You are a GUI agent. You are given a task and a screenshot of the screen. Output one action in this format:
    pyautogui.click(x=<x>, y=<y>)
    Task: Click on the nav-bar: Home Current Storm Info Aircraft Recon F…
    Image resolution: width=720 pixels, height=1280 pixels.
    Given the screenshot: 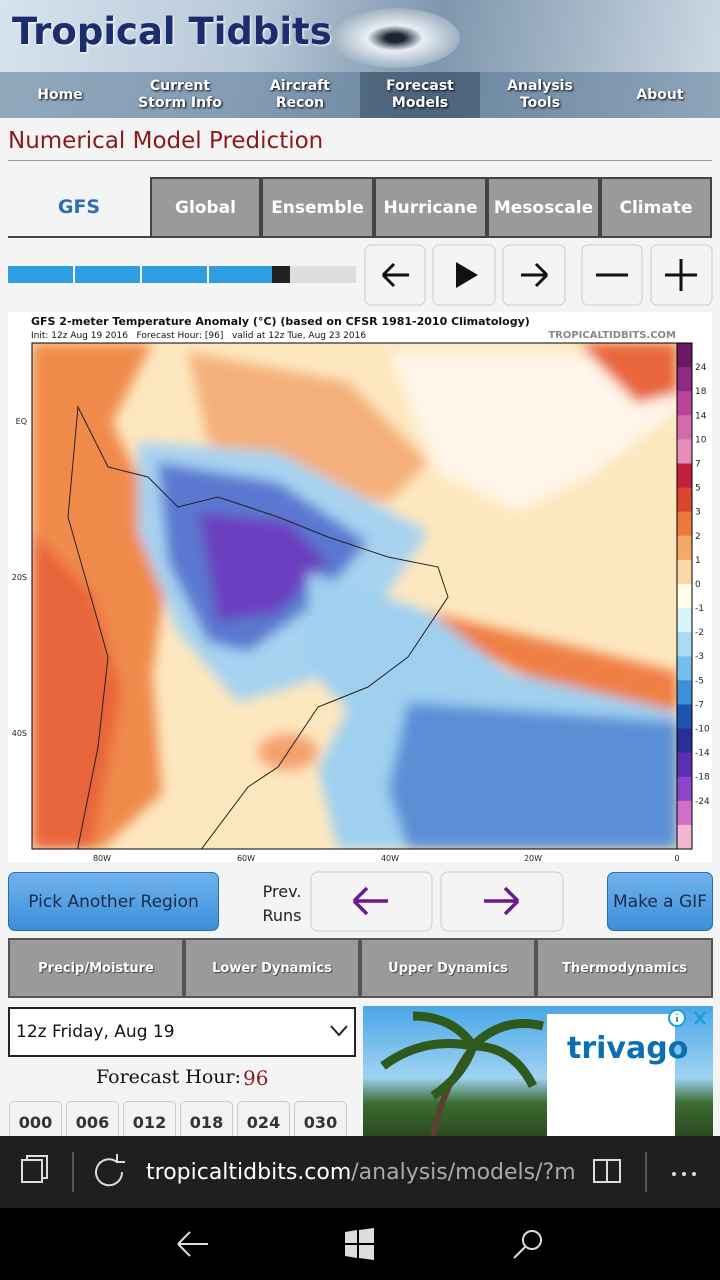 What is the action you would take?
    pyautogui.click(x=360, y=95)
    